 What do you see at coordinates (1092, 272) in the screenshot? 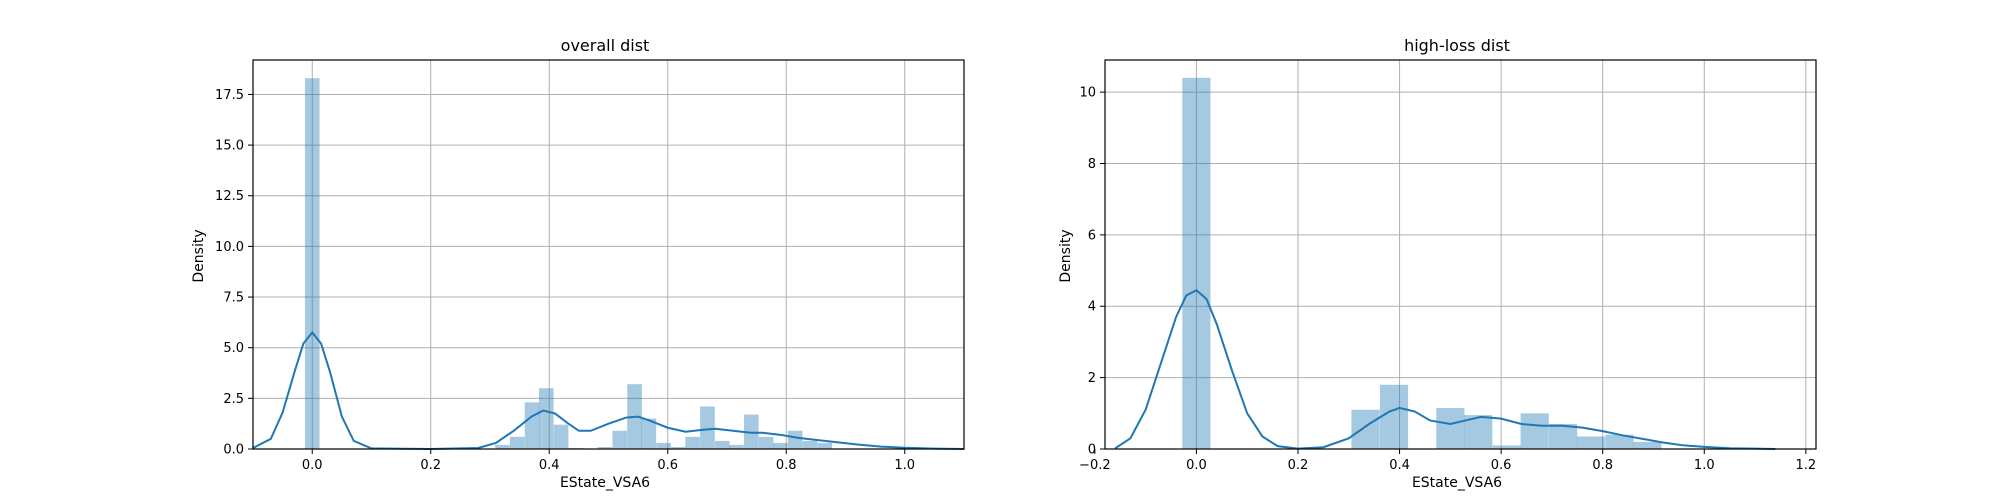
I see `y-axis-ticks: 0 2 4 6 8 10` at bounding box center [1092, 272].